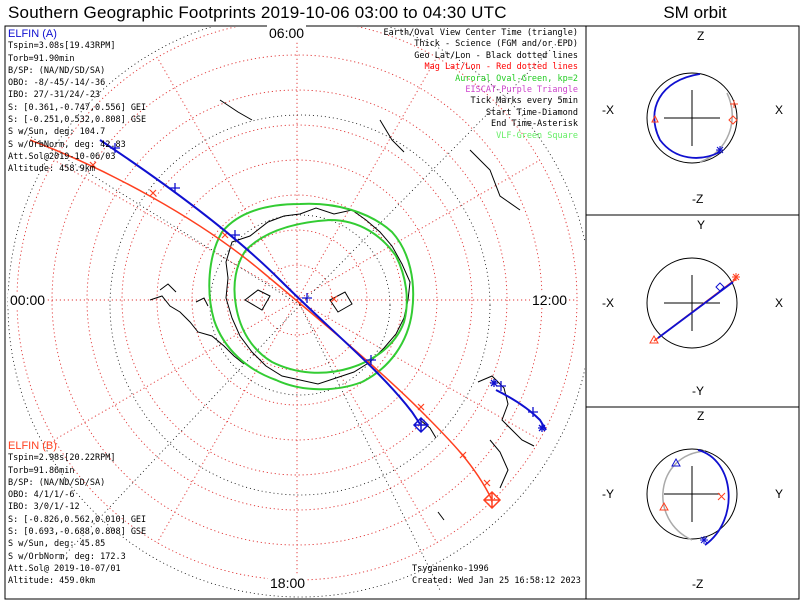 This screenshot has height=600, width=800. What do you see at coordinates (550, 300) in the screenshot?
I see `mlt-label-right: 12:00` at bounding box center [550, 300].